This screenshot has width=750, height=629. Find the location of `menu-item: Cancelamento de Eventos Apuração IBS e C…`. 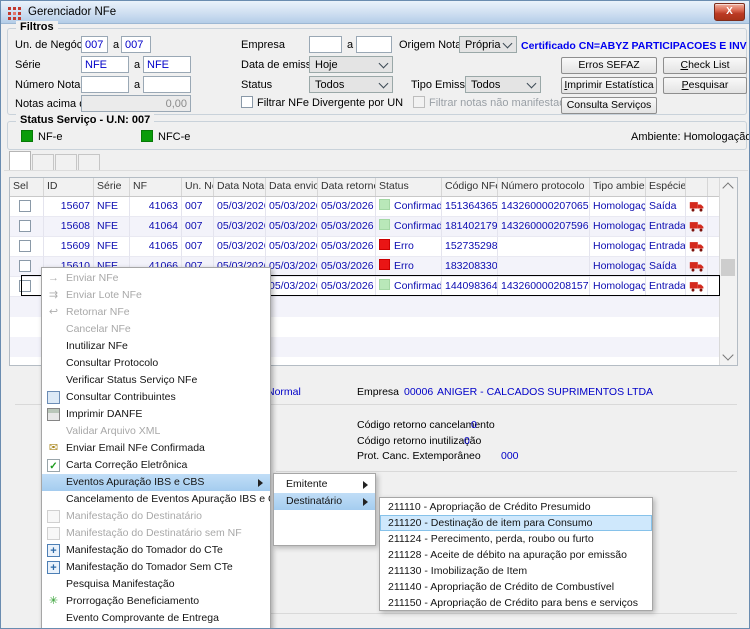

menu-item: Cancelamento de Eventos Apuração IBS e C… is located at coordinates (168, 499).